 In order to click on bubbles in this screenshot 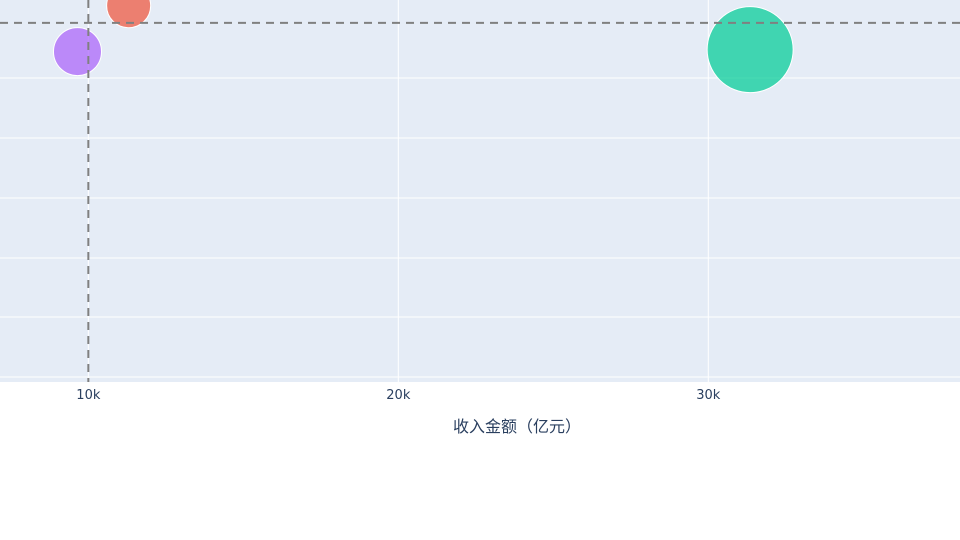, I will do `click(423, 47)`.